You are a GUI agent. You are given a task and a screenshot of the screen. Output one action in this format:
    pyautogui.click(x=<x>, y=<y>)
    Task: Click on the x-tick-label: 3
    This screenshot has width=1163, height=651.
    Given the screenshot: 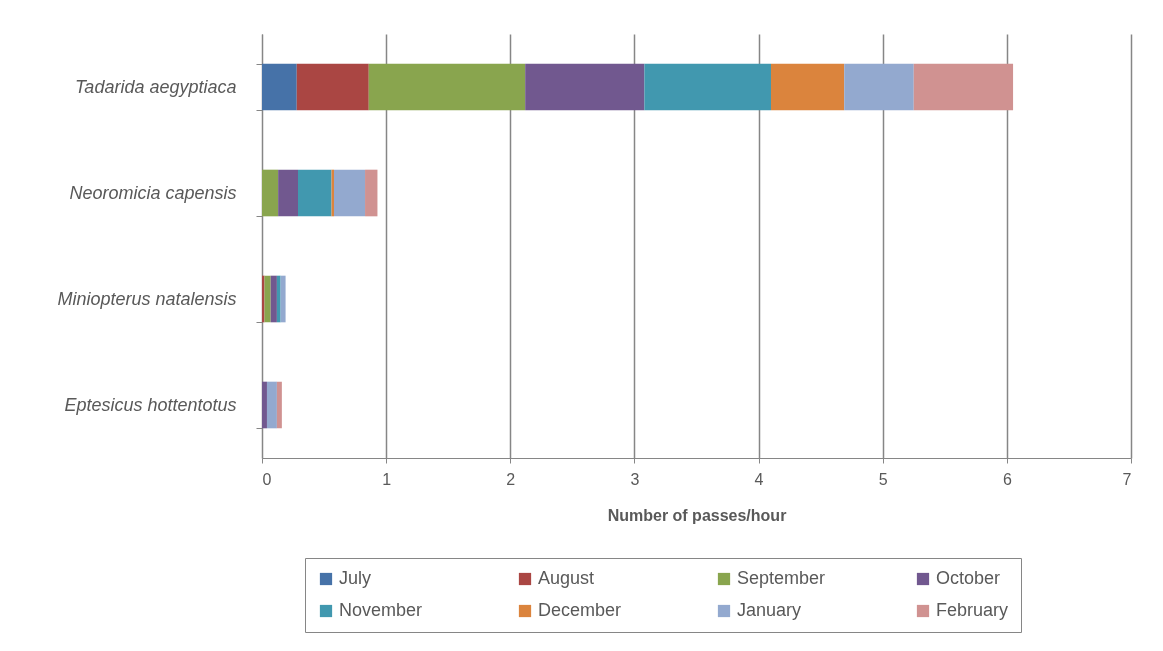 What is the action you would take?
    pyautogui.click(x=635, y=479)
    